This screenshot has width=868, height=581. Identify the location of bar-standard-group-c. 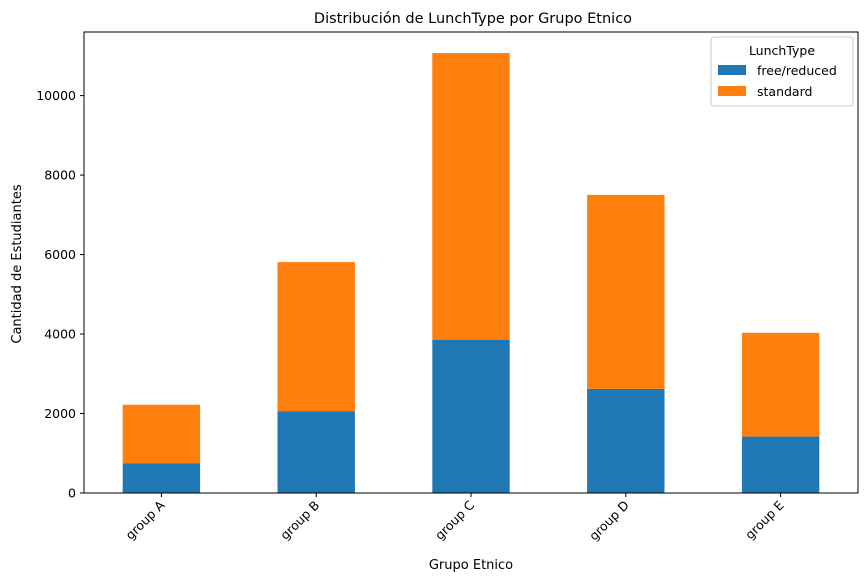
(471, 196).